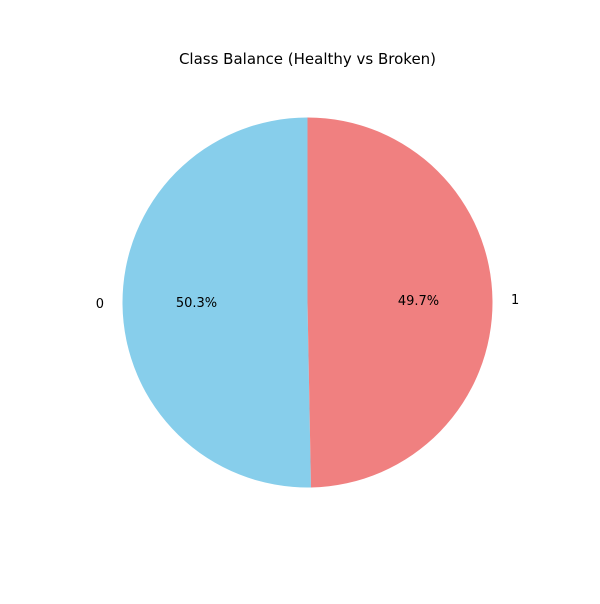 The width and height of the screenshot is (600, 604). What do you see at coordinates (307, 59) in the screenshot?
I see `chart-title: Class Balance (Healthy vs Broken)` at bounding box center [307, 59].